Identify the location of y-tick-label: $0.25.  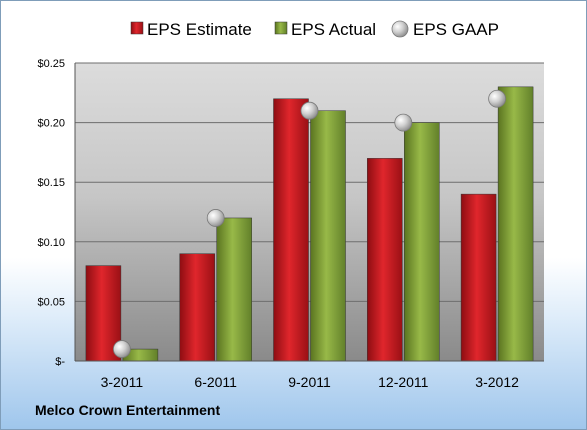
(51, 64).